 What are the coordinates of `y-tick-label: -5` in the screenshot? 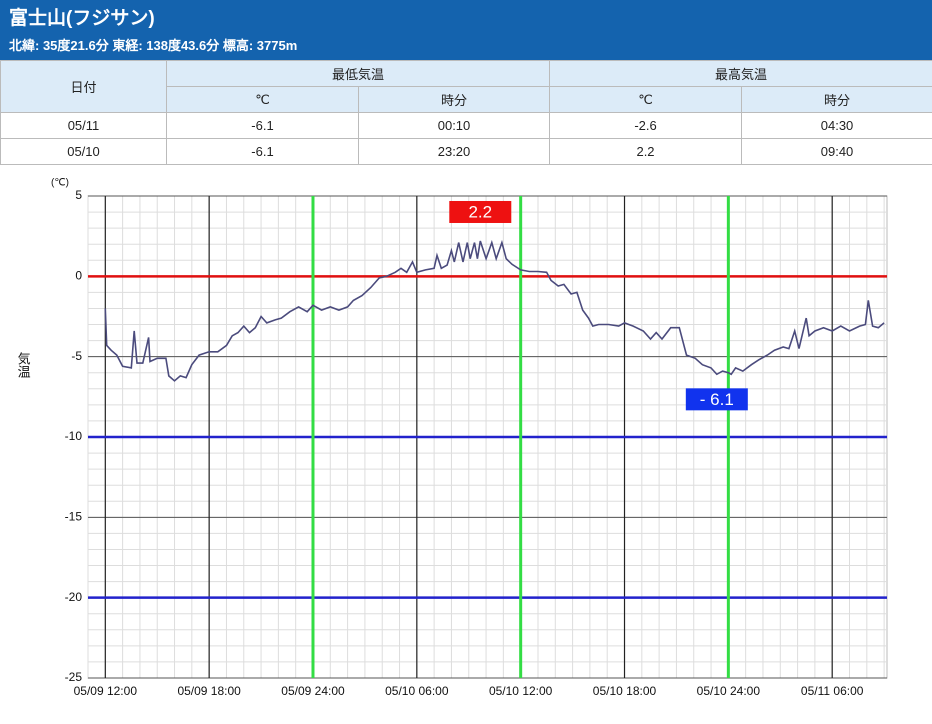 It's located at (76, 356).